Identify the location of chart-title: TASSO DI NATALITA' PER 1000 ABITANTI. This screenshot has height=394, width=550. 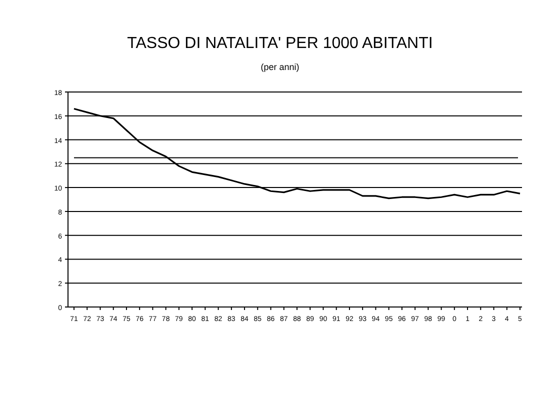
(280, 43).